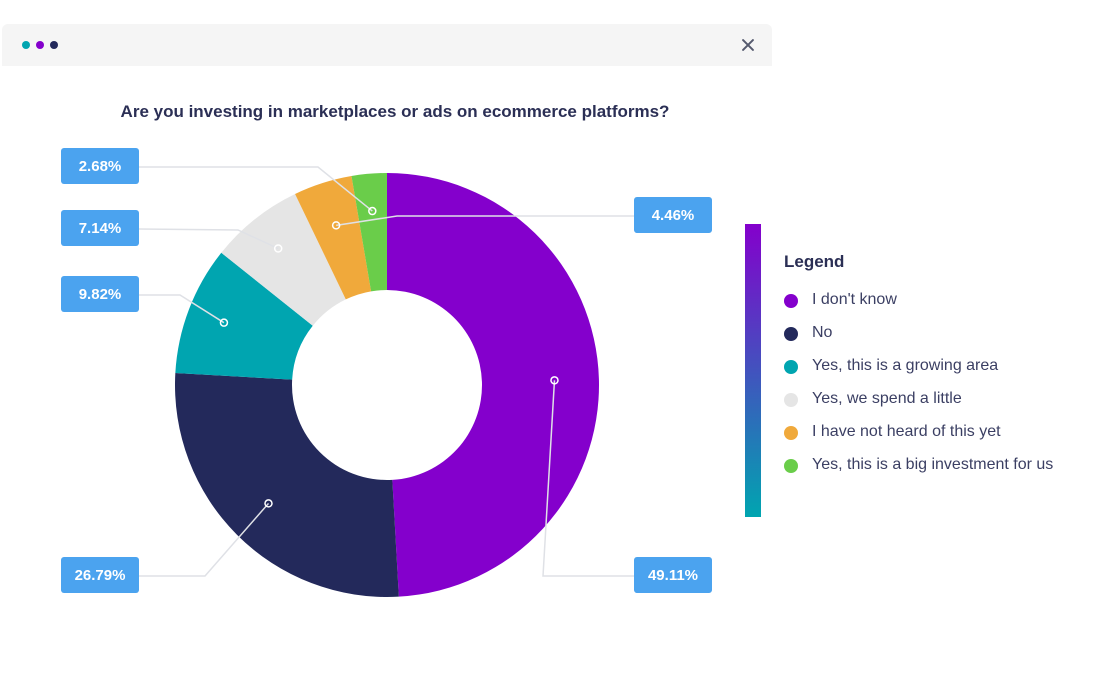 This screenshot has height=690, width=1100. I want to click on slice-yes-this-is-a-growing-area, so click(244, 316).